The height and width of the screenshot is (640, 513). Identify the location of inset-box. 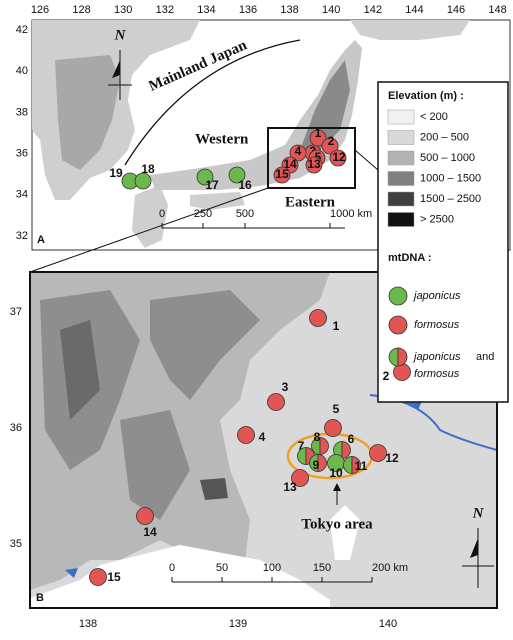
(311, 158).